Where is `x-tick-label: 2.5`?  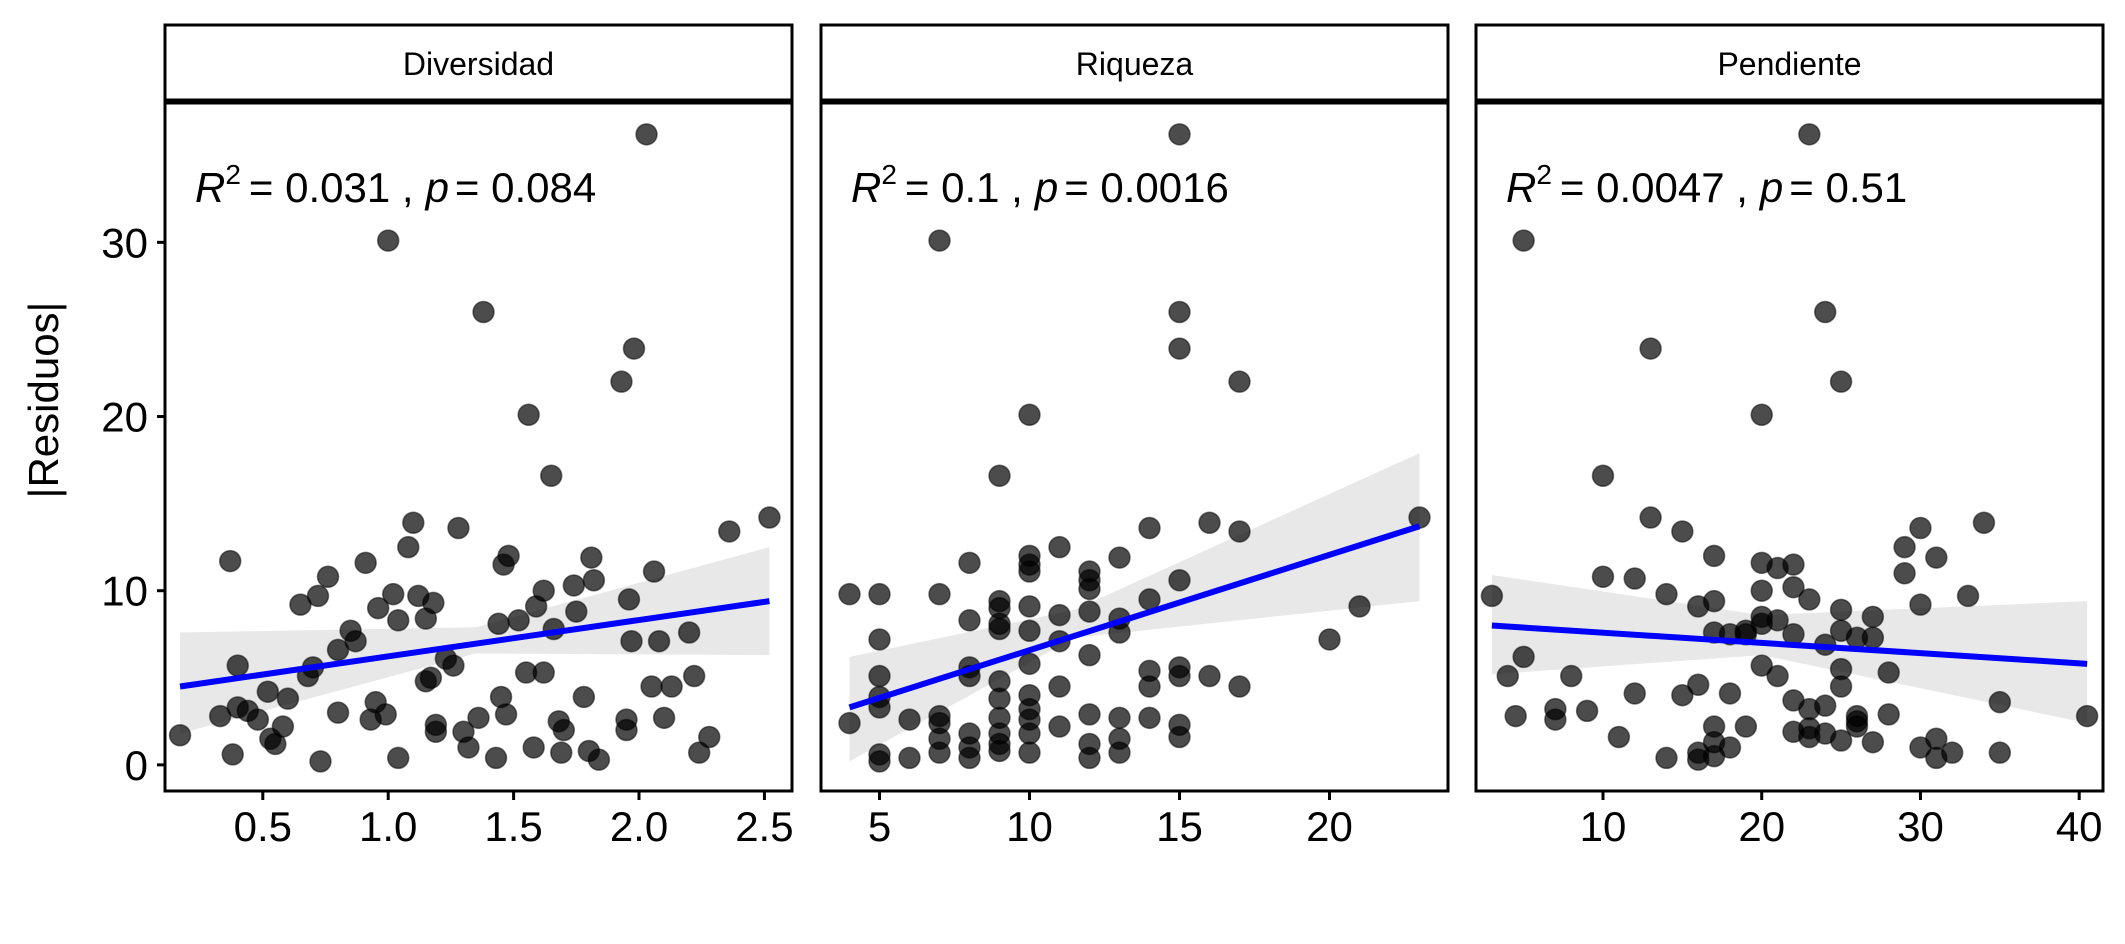 x-tick-label: 2.5 is located at coordinates (764, 826).